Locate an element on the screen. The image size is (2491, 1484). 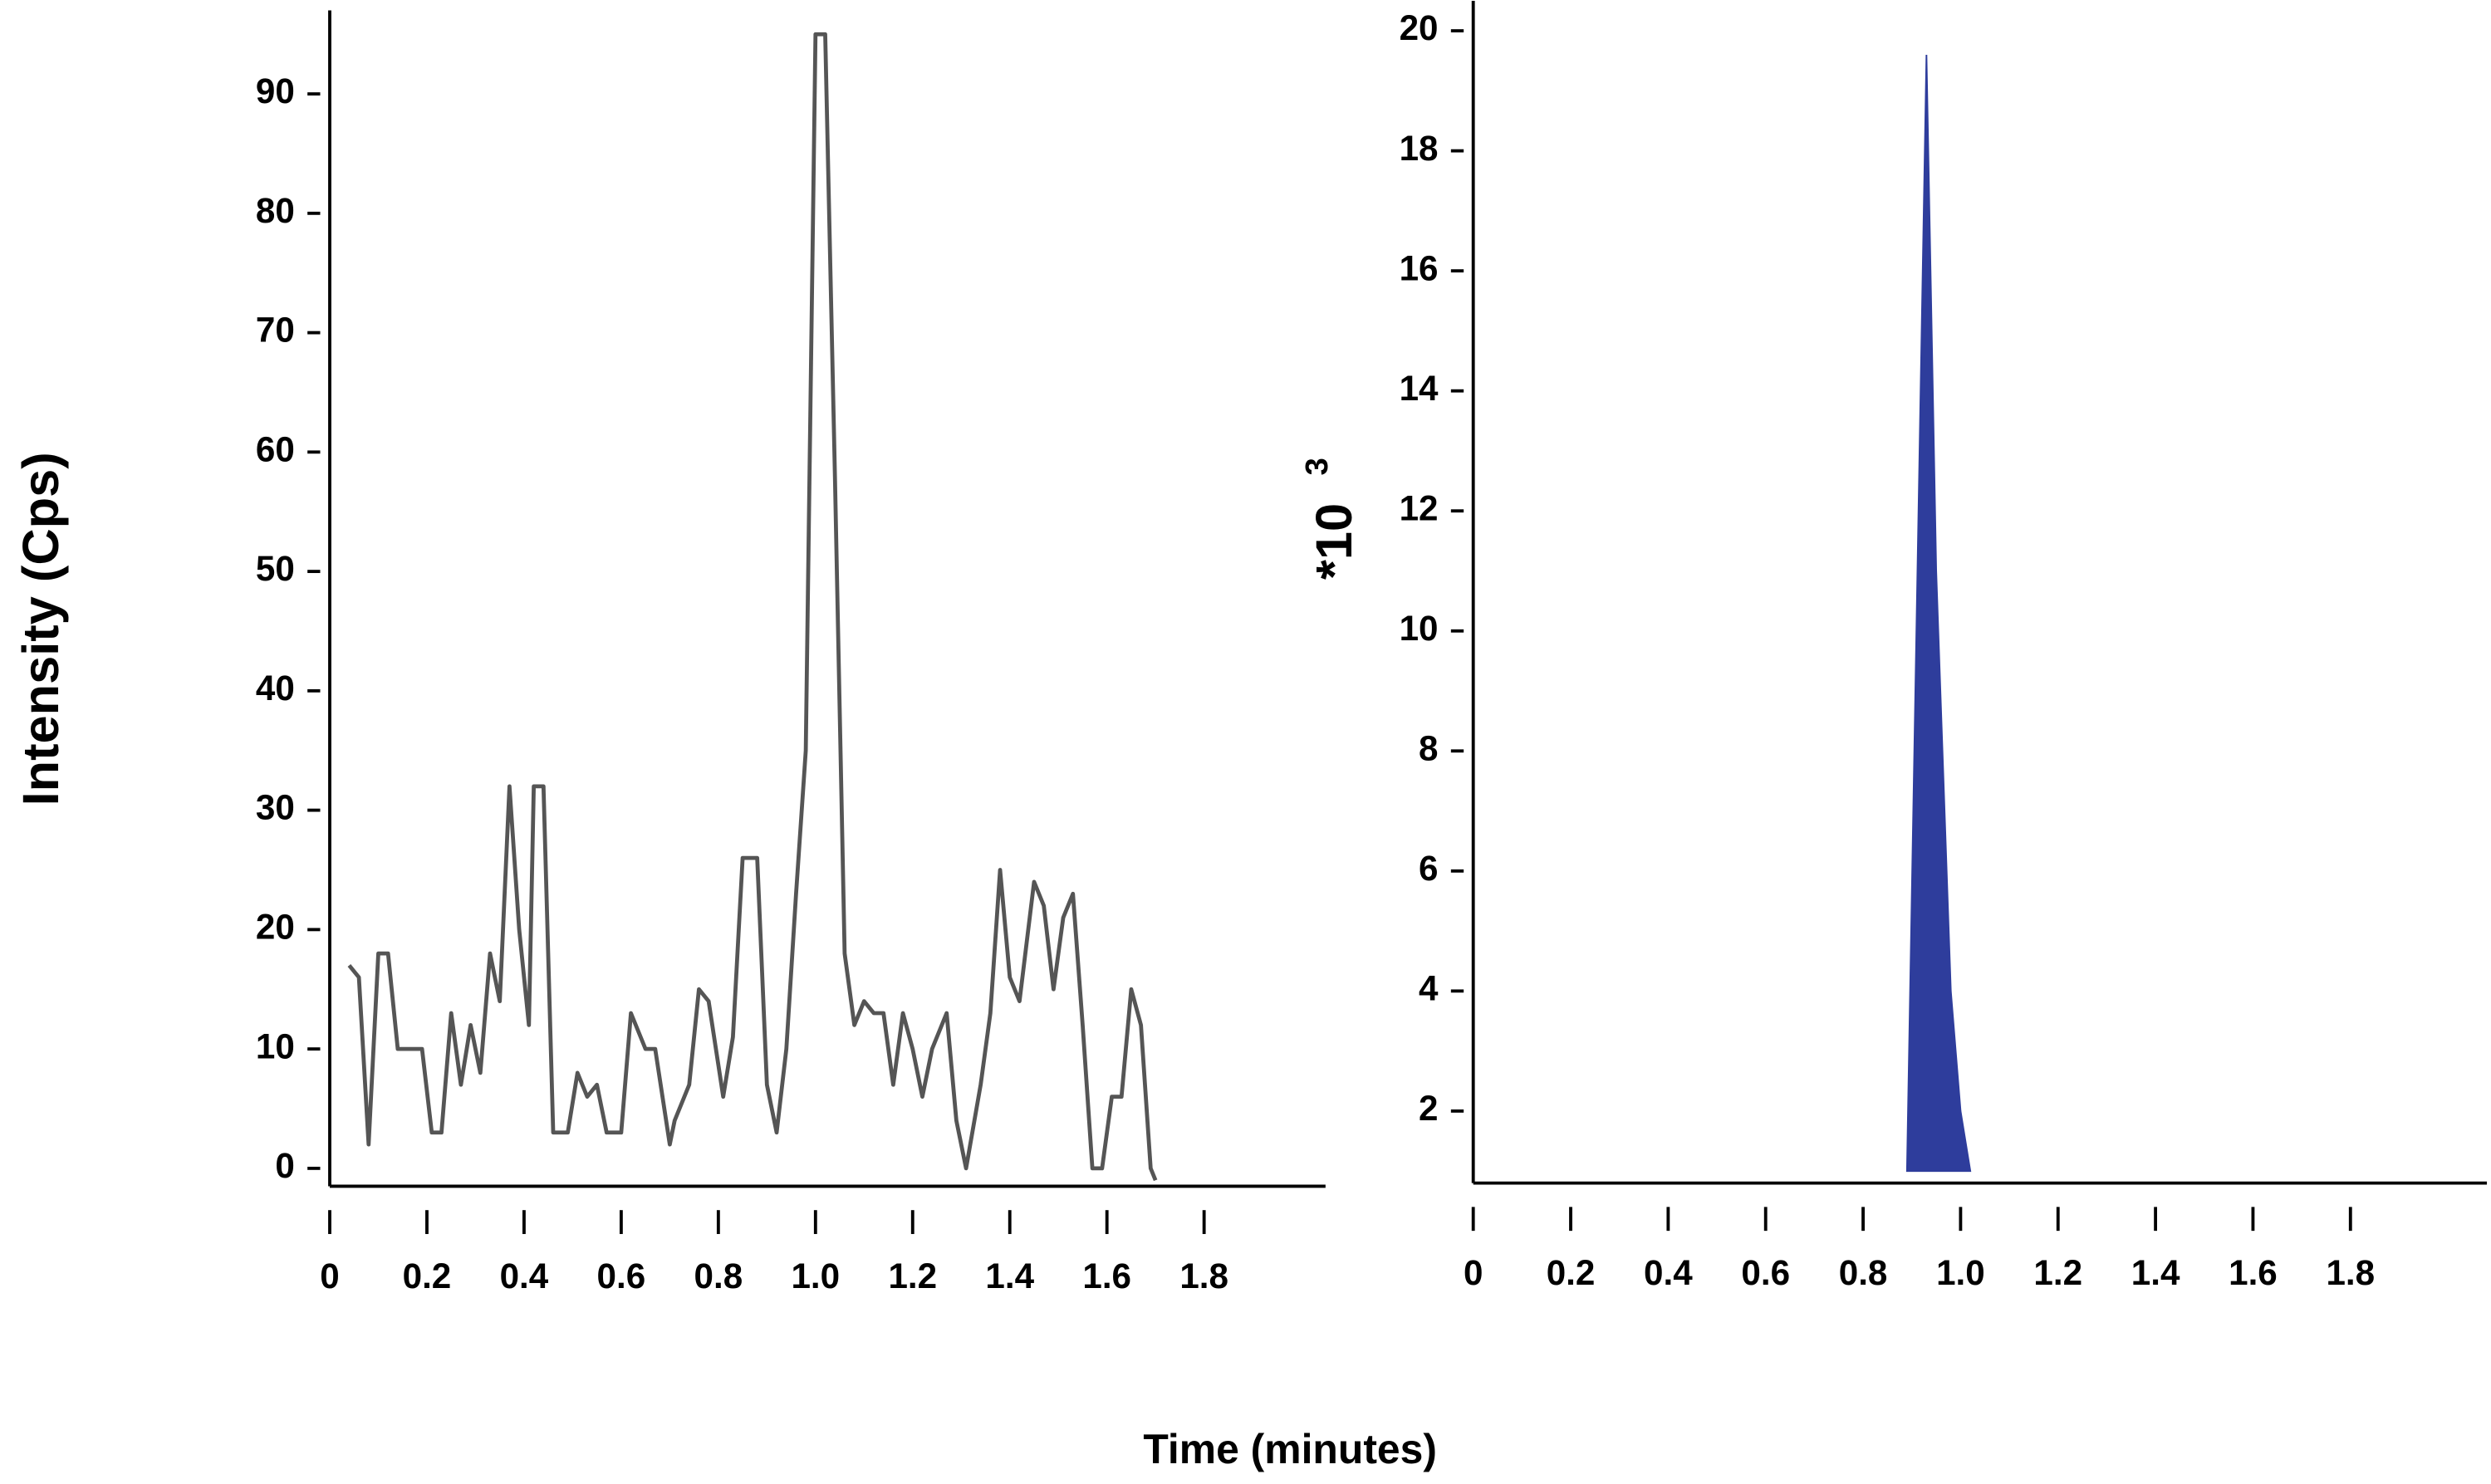
y-tick-label: 30 is located at coordinates (275, 807).